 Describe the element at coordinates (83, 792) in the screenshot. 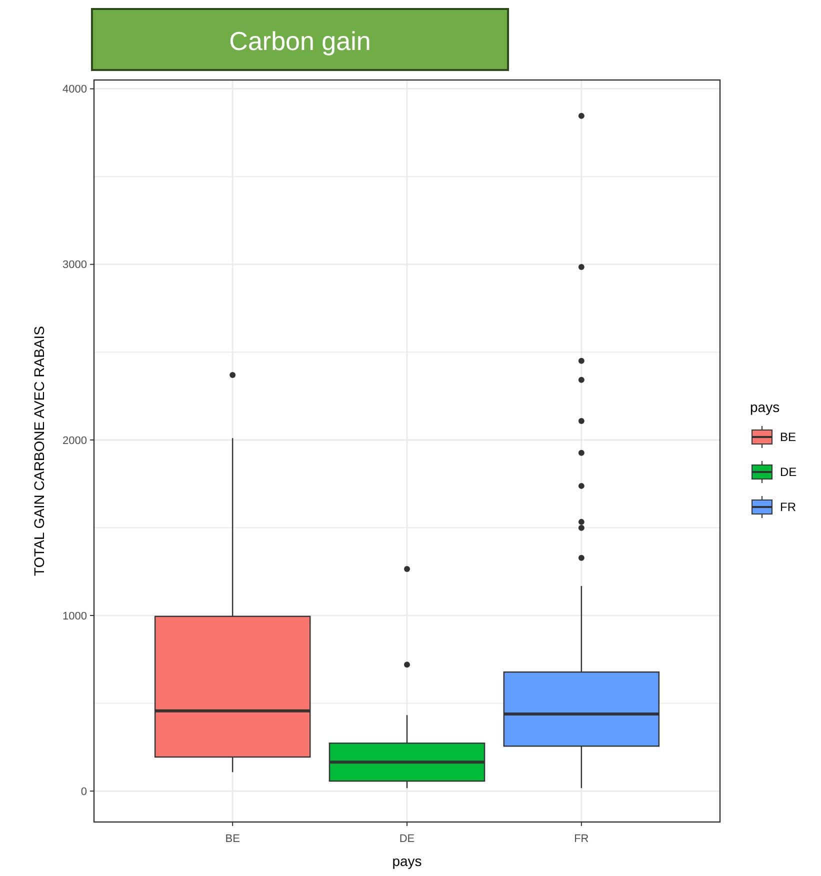

I see `y-tick-label: 0` at that location.